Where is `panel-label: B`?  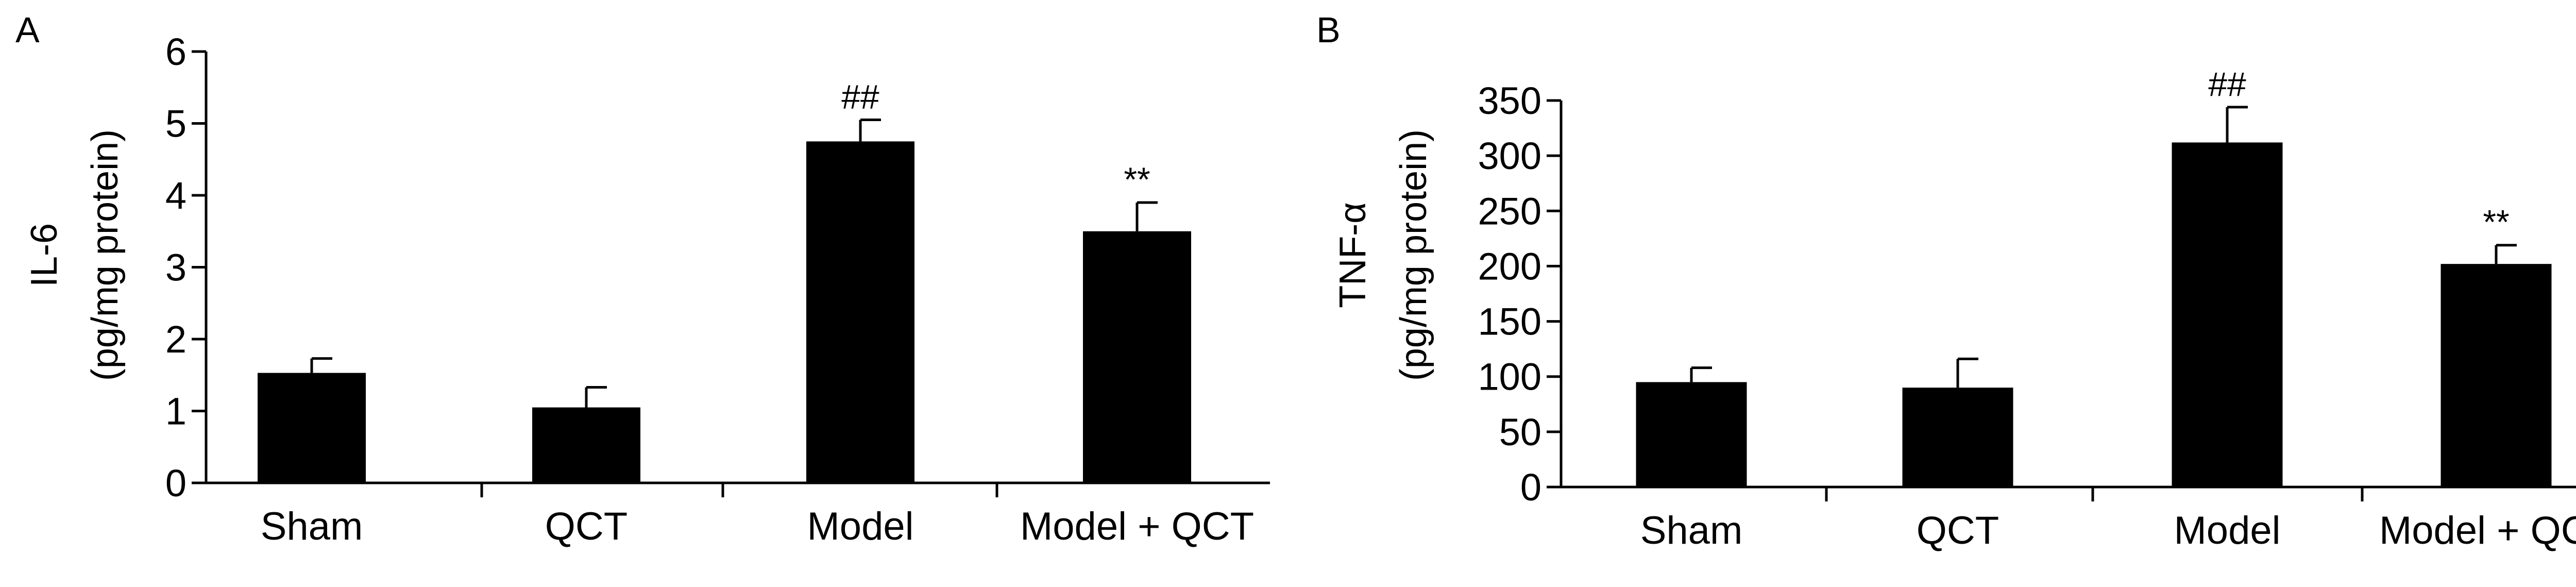
panel-label: B is located at coordinates (1328, 30).